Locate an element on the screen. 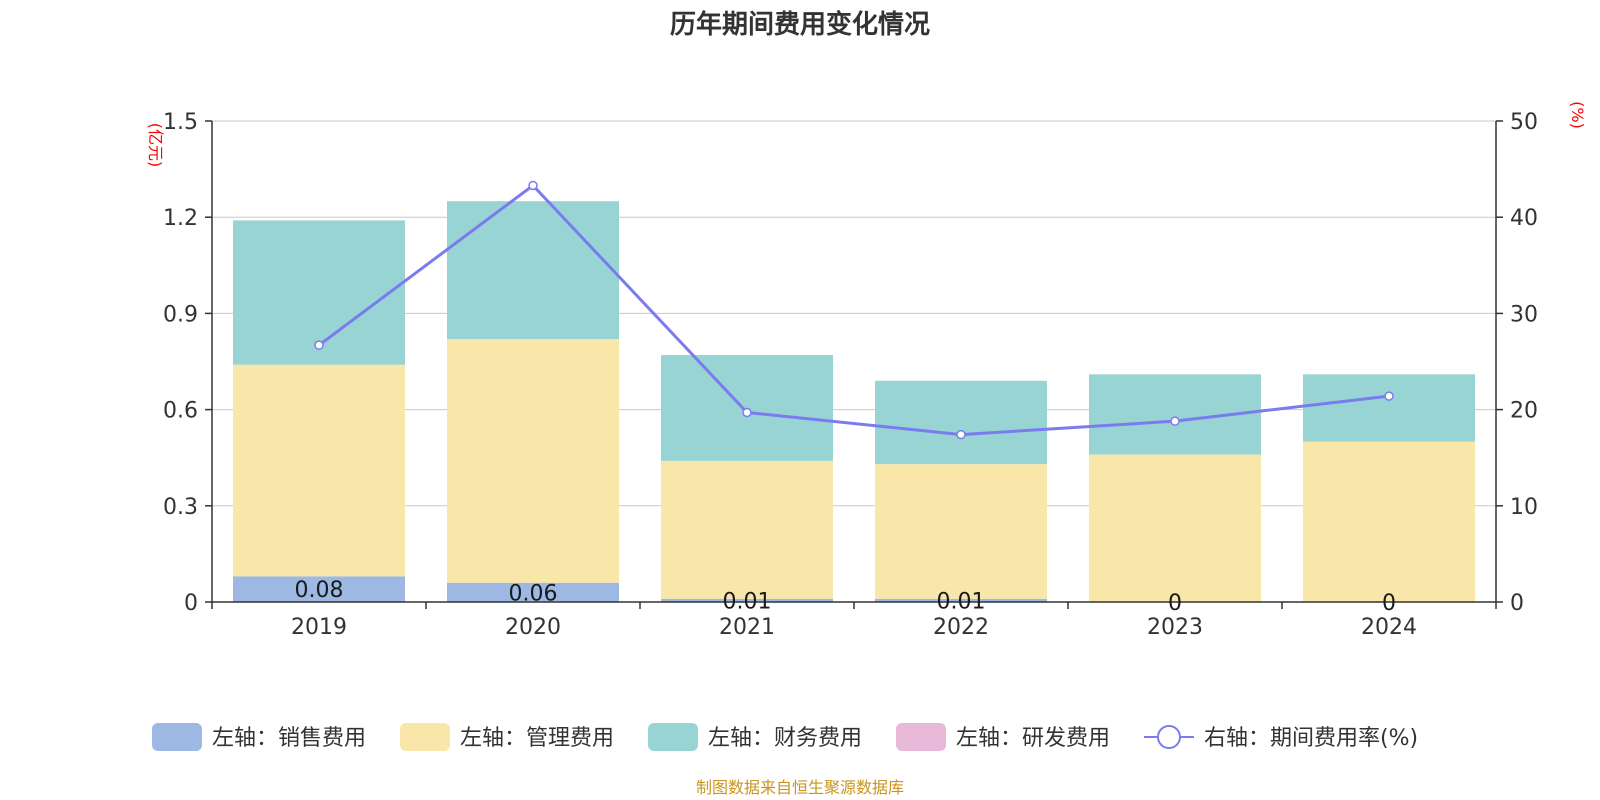 This screenshot has height=800, width=1600. right-tick-label: 10 is located at coordinates (1524, 507).